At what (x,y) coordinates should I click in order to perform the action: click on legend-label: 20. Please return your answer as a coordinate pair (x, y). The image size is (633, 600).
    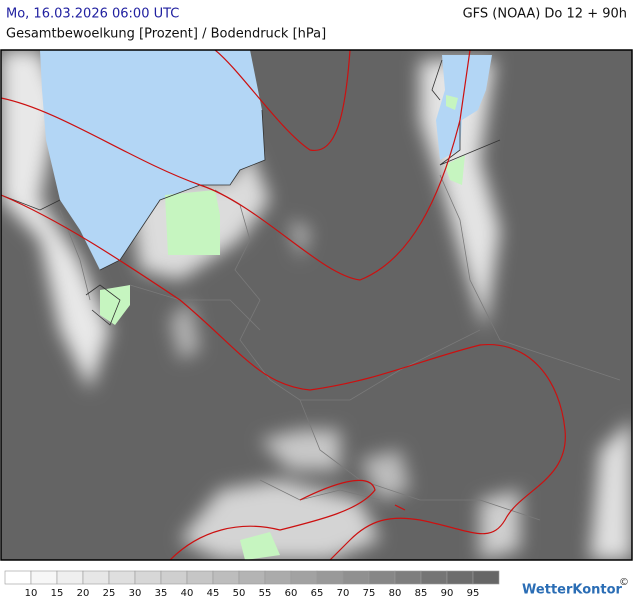
    Looking at the image, I should click on (83, 593).